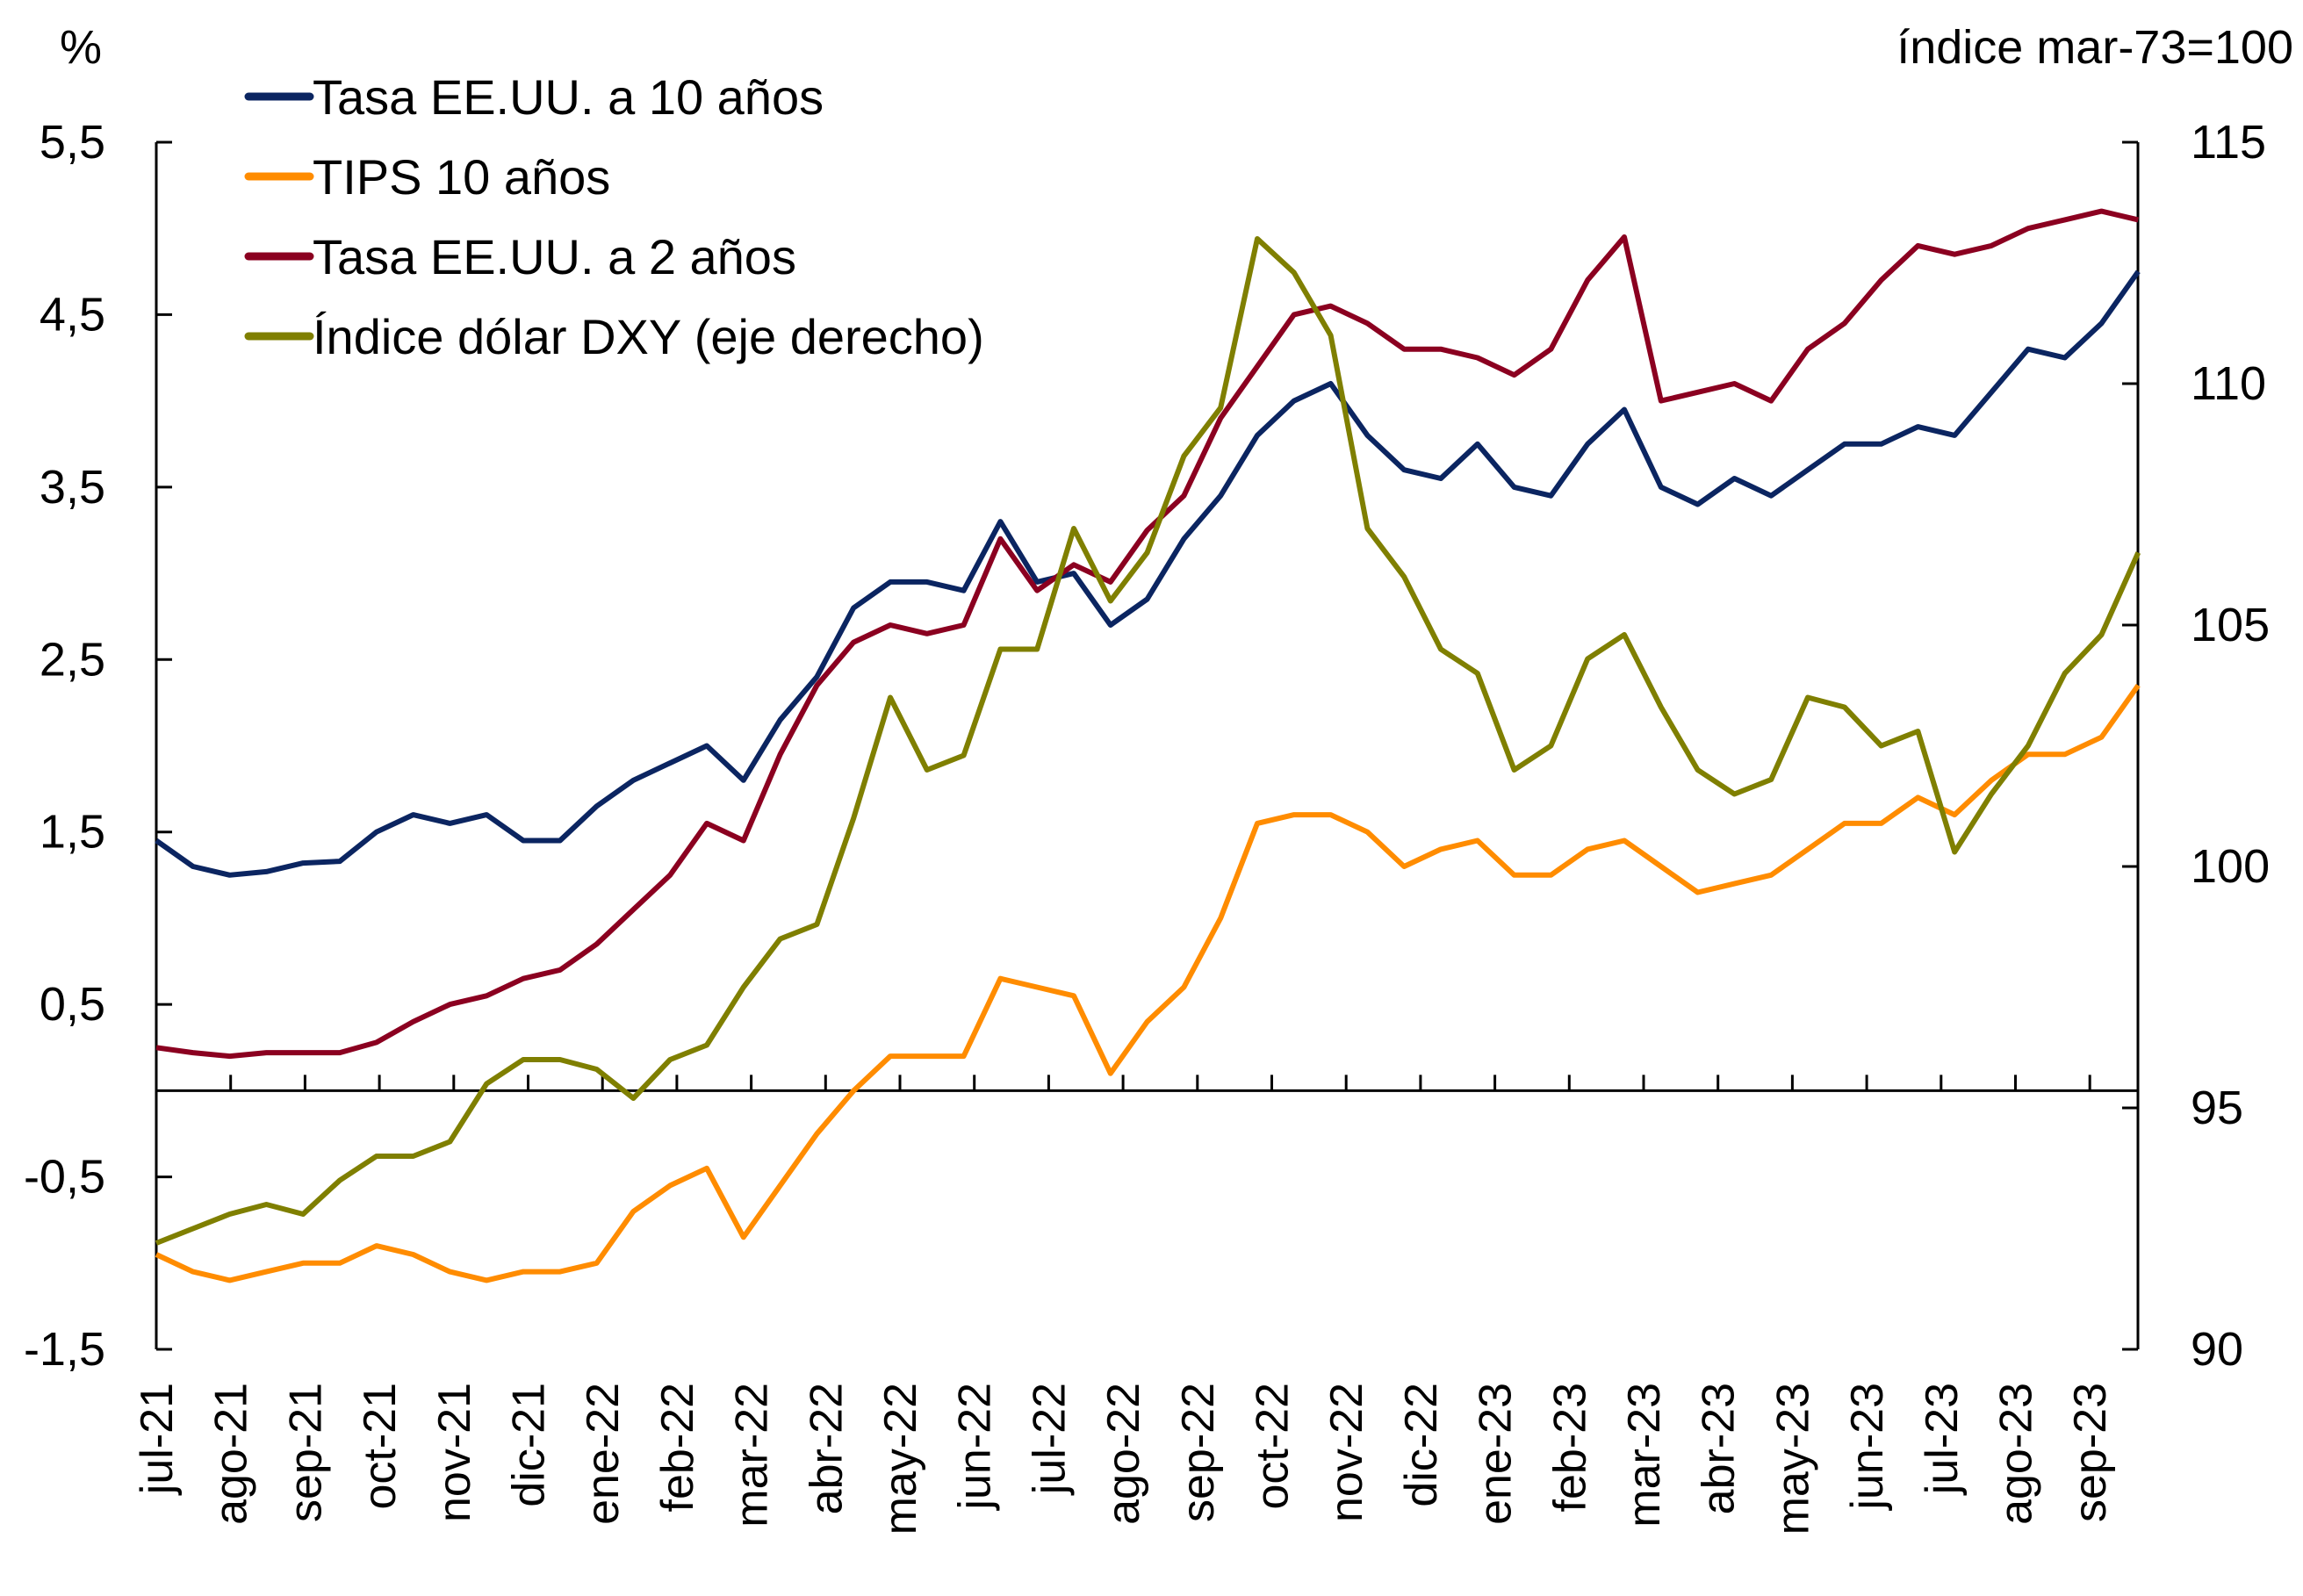  Describe the element at coordinates (72, 314) in the screenshot. I see `left-tick-label: 4,5` at that location.